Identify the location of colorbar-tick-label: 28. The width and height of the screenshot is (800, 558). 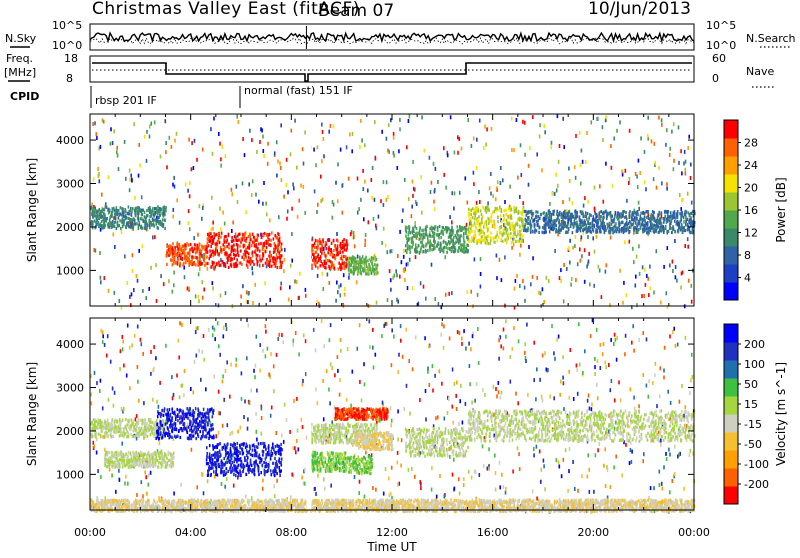
(751, 143).